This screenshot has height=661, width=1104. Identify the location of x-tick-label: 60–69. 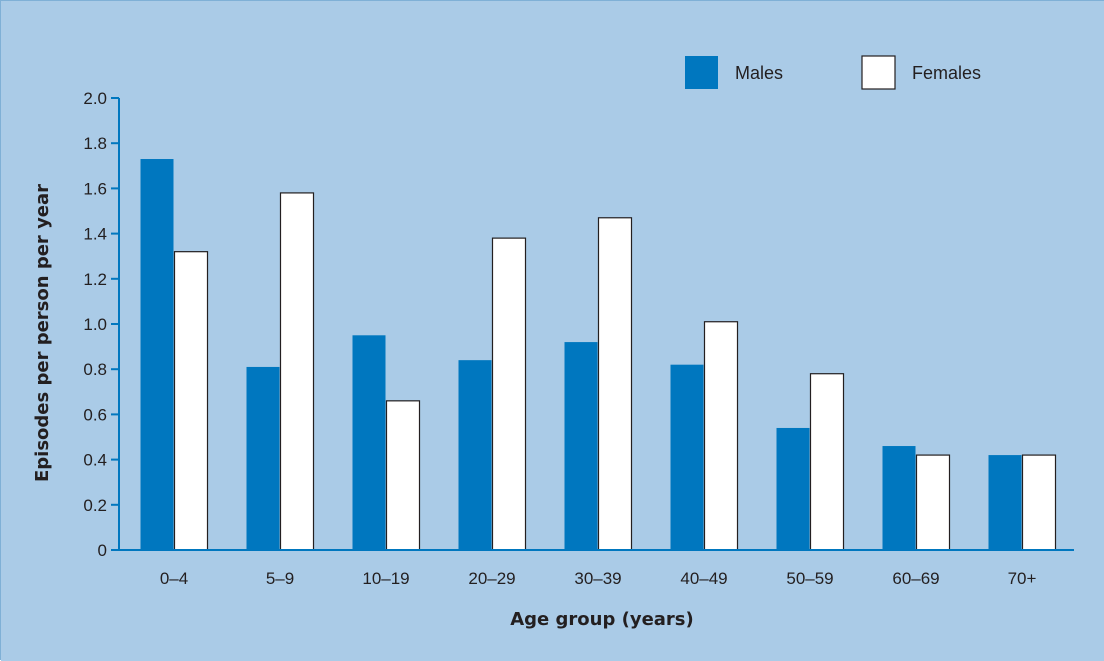
(915, 578).